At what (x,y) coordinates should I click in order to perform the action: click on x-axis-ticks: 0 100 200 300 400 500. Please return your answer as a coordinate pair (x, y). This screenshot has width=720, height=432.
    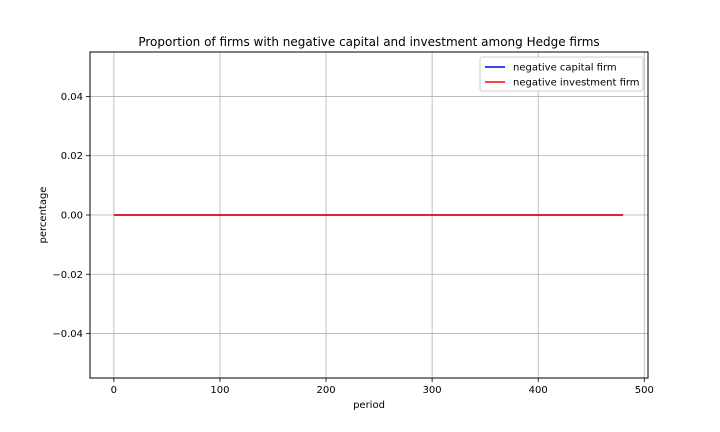
    Looking at the image, I should click on (382, 387).